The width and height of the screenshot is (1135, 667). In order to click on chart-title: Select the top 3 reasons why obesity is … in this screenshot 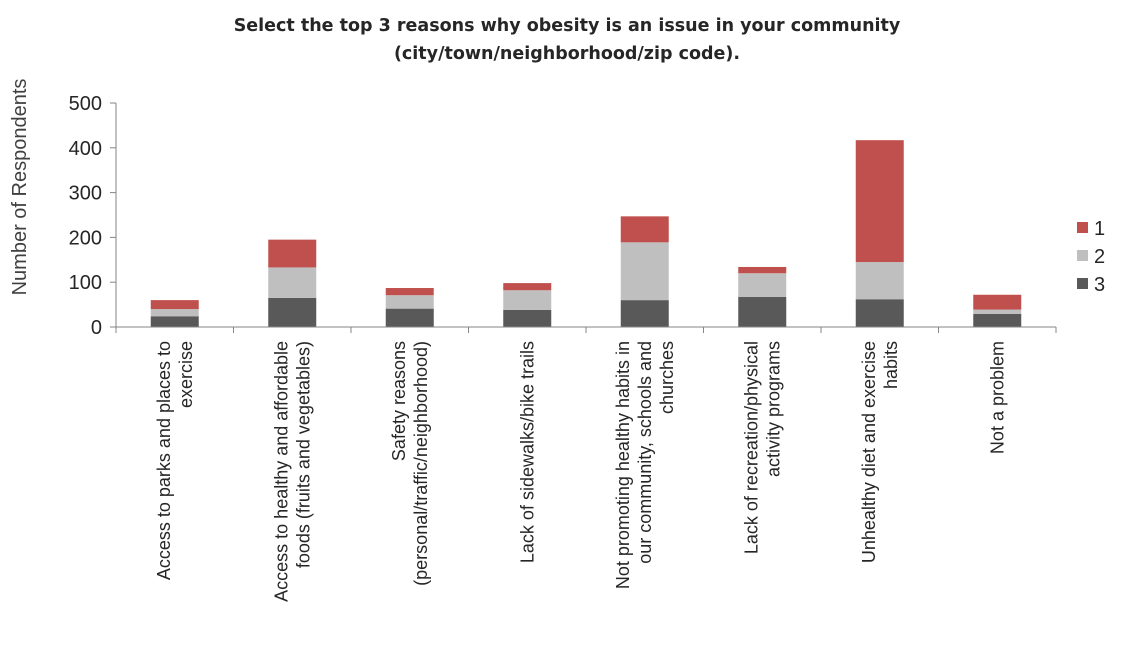, I will do `click(567, 40)`.